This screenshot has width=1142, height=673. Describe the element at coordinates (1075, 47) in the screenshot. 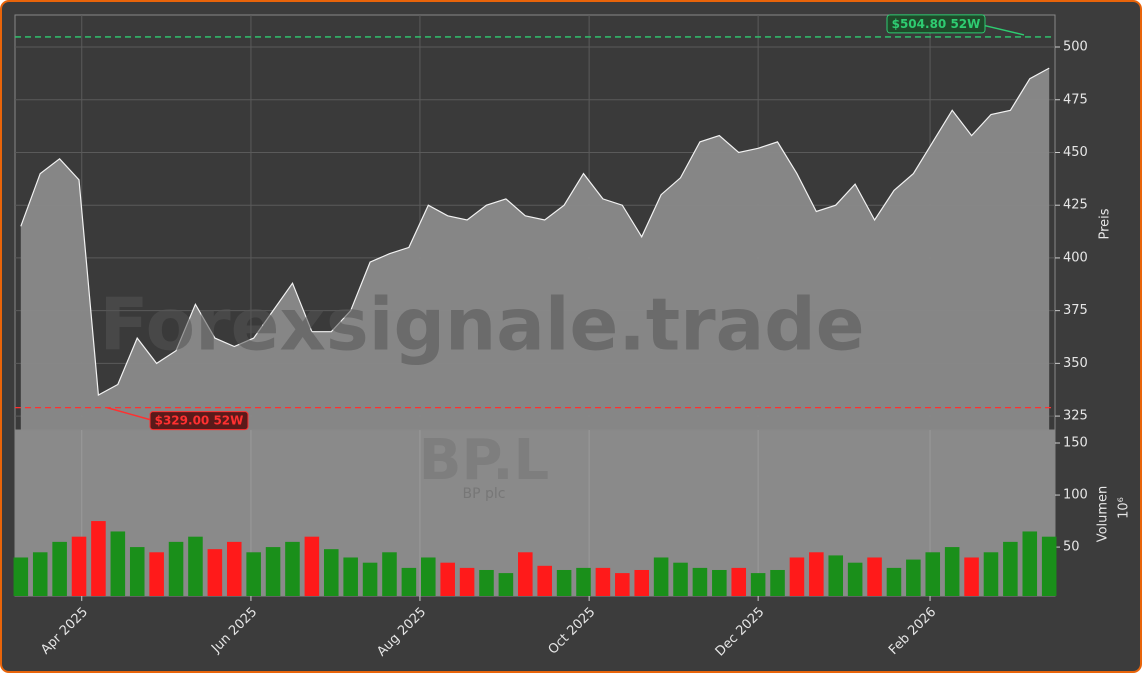

I see `y-tick-label: 500` at that location.